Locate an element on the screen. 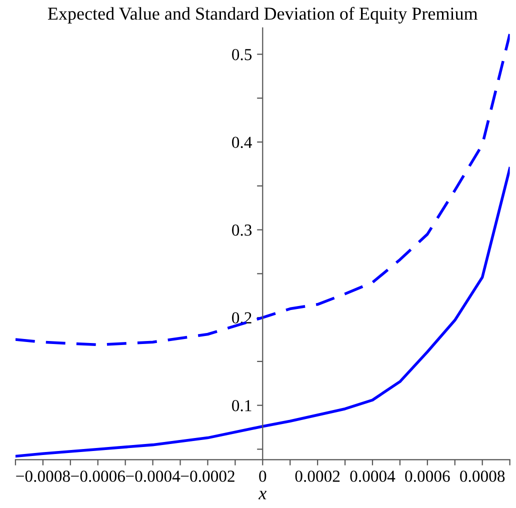 The width and height of the screenshot is (516, 508). x-tick-label: 0.0004 is located at coordinates (373, 476).